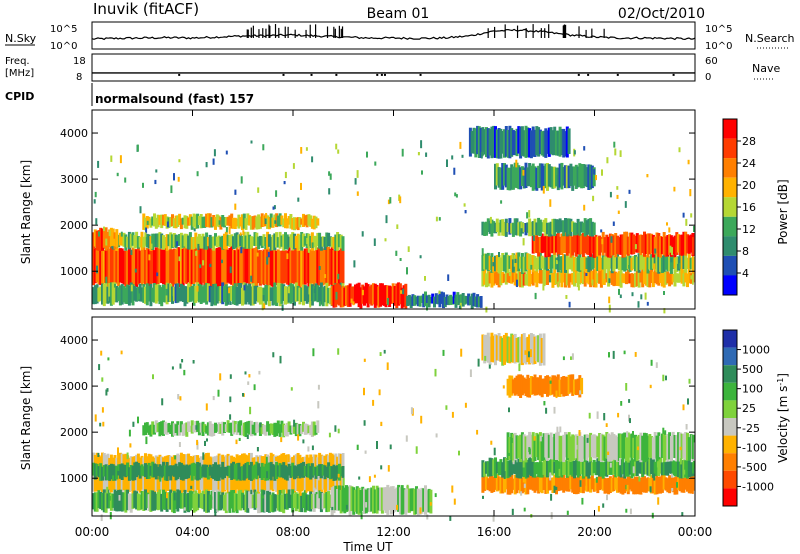  I want to click on colorbar-tick-label: 100, so click(752, 389).